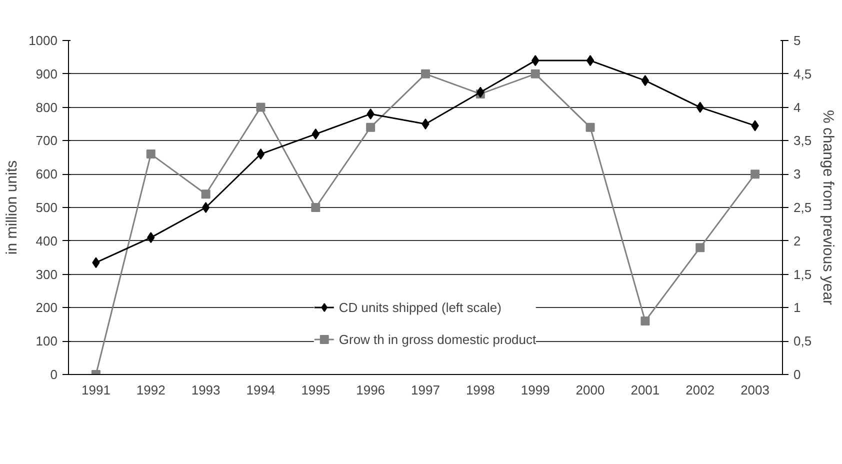 This screenshot has width=842, height=464. Describe the element at coordinates (797, 308) in the screenshot. I see `y2-tick-label: 1` at that location.